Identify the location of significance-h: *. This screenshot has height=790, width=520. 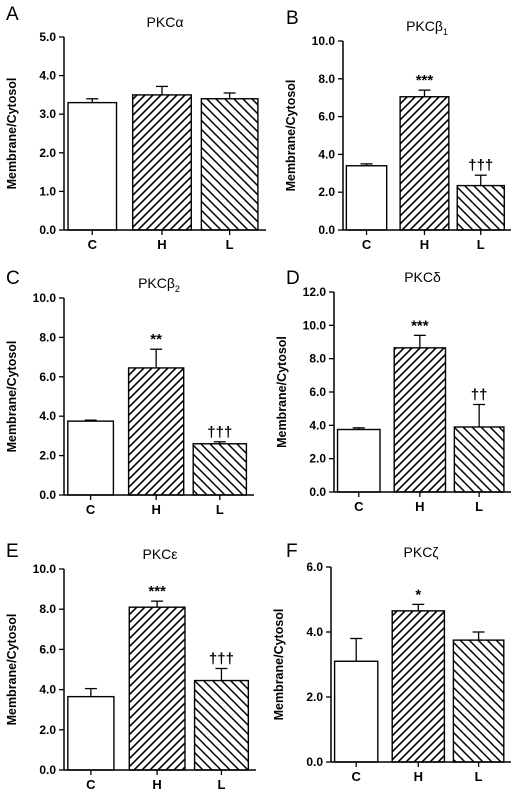
(418, 594).